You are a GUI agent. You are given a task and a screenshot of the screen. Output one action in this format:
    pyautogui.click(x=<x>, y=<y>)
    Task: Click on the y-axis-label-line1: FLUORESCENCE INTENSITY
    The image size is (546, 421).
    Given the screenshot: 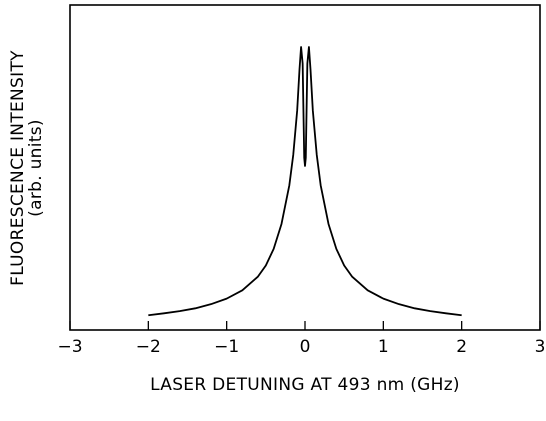 What is the action you would take?
    pyautogui.click(x=18, y=168)
    